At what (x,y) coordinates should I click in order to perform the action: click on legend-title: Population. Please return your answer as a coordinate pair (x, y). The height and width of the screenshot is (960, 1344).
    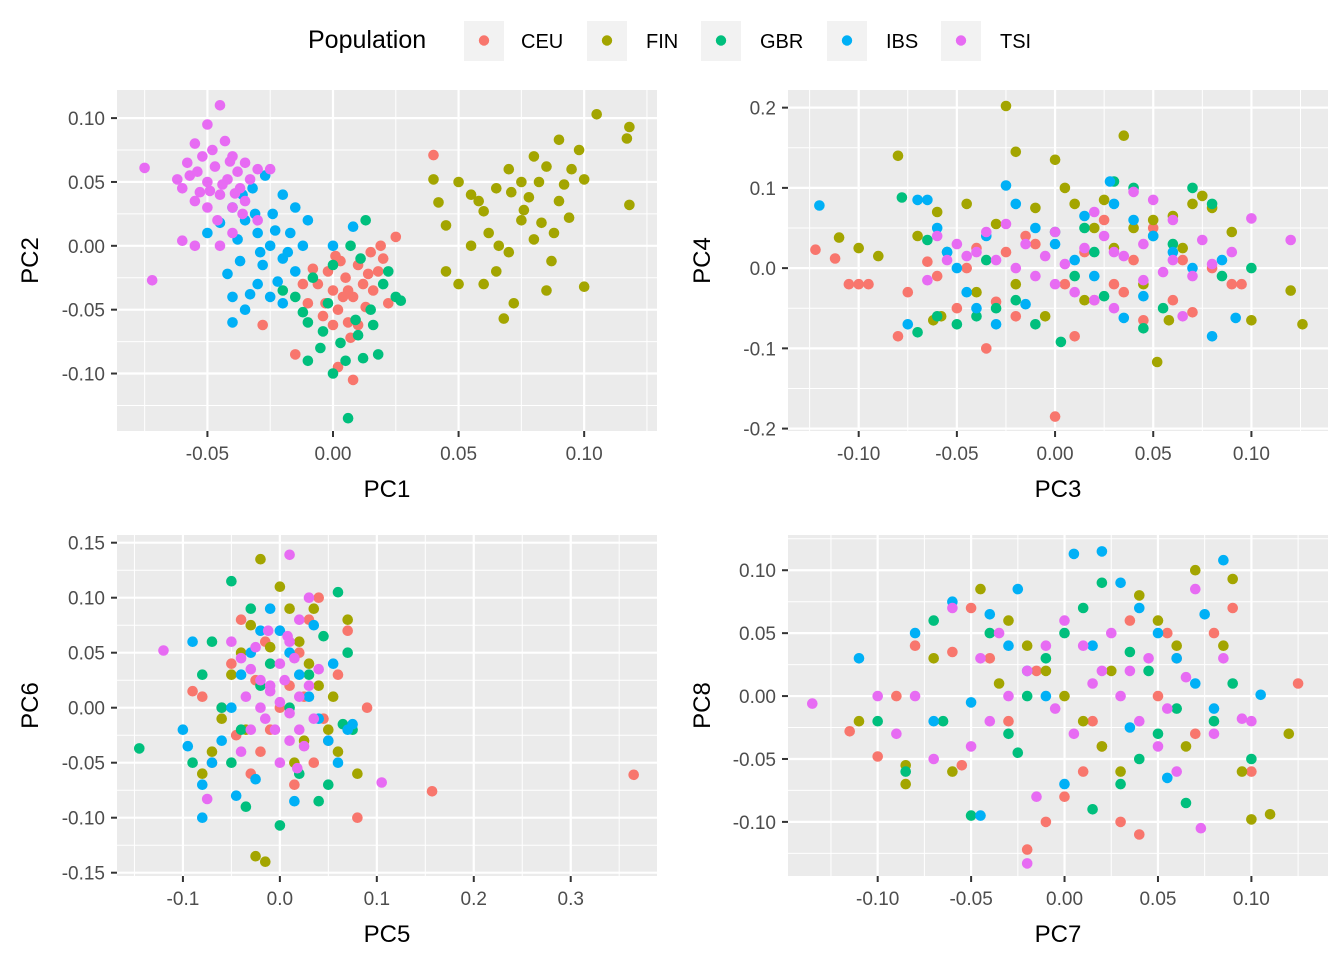
    Looking at the image, I should click on (367, 40).